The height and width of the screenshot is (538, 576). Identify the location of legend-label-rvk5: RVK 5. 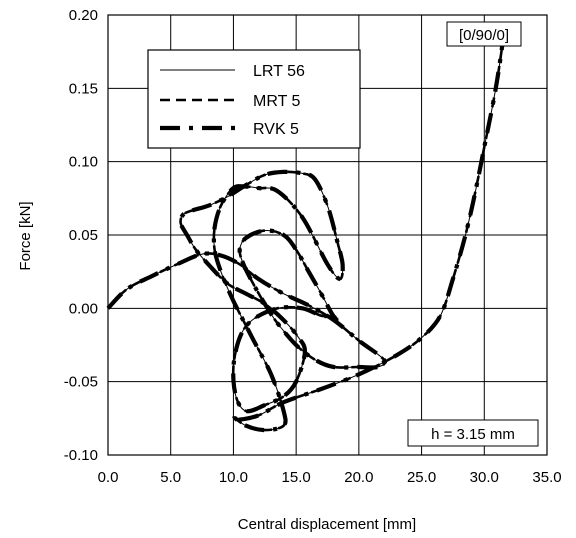
(276, 129).